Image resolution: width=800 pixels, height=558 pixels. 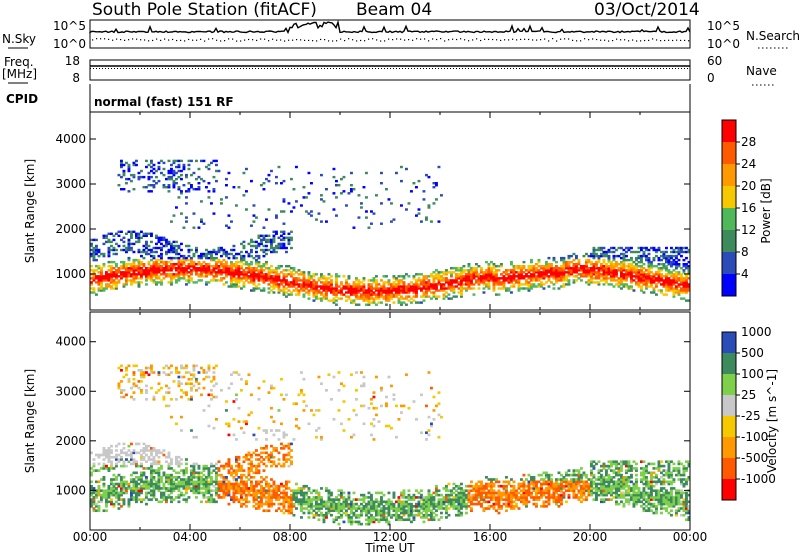 I want to click on cpid-value: normal (fast) 151 RF, so click(x=164, y=102).